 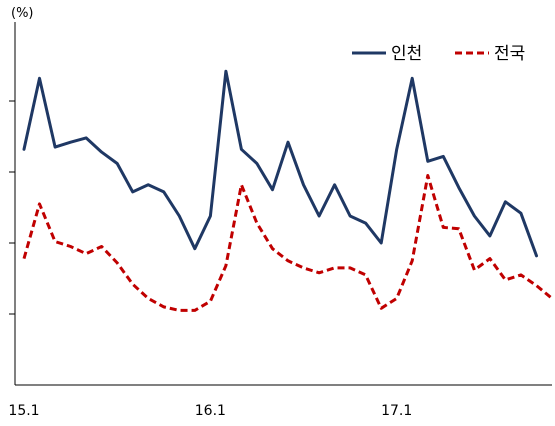 What do you see at coordinates (438, 54) in the screenshot?
I see `legend: 인천 전국` at bounding box center [438, 54].